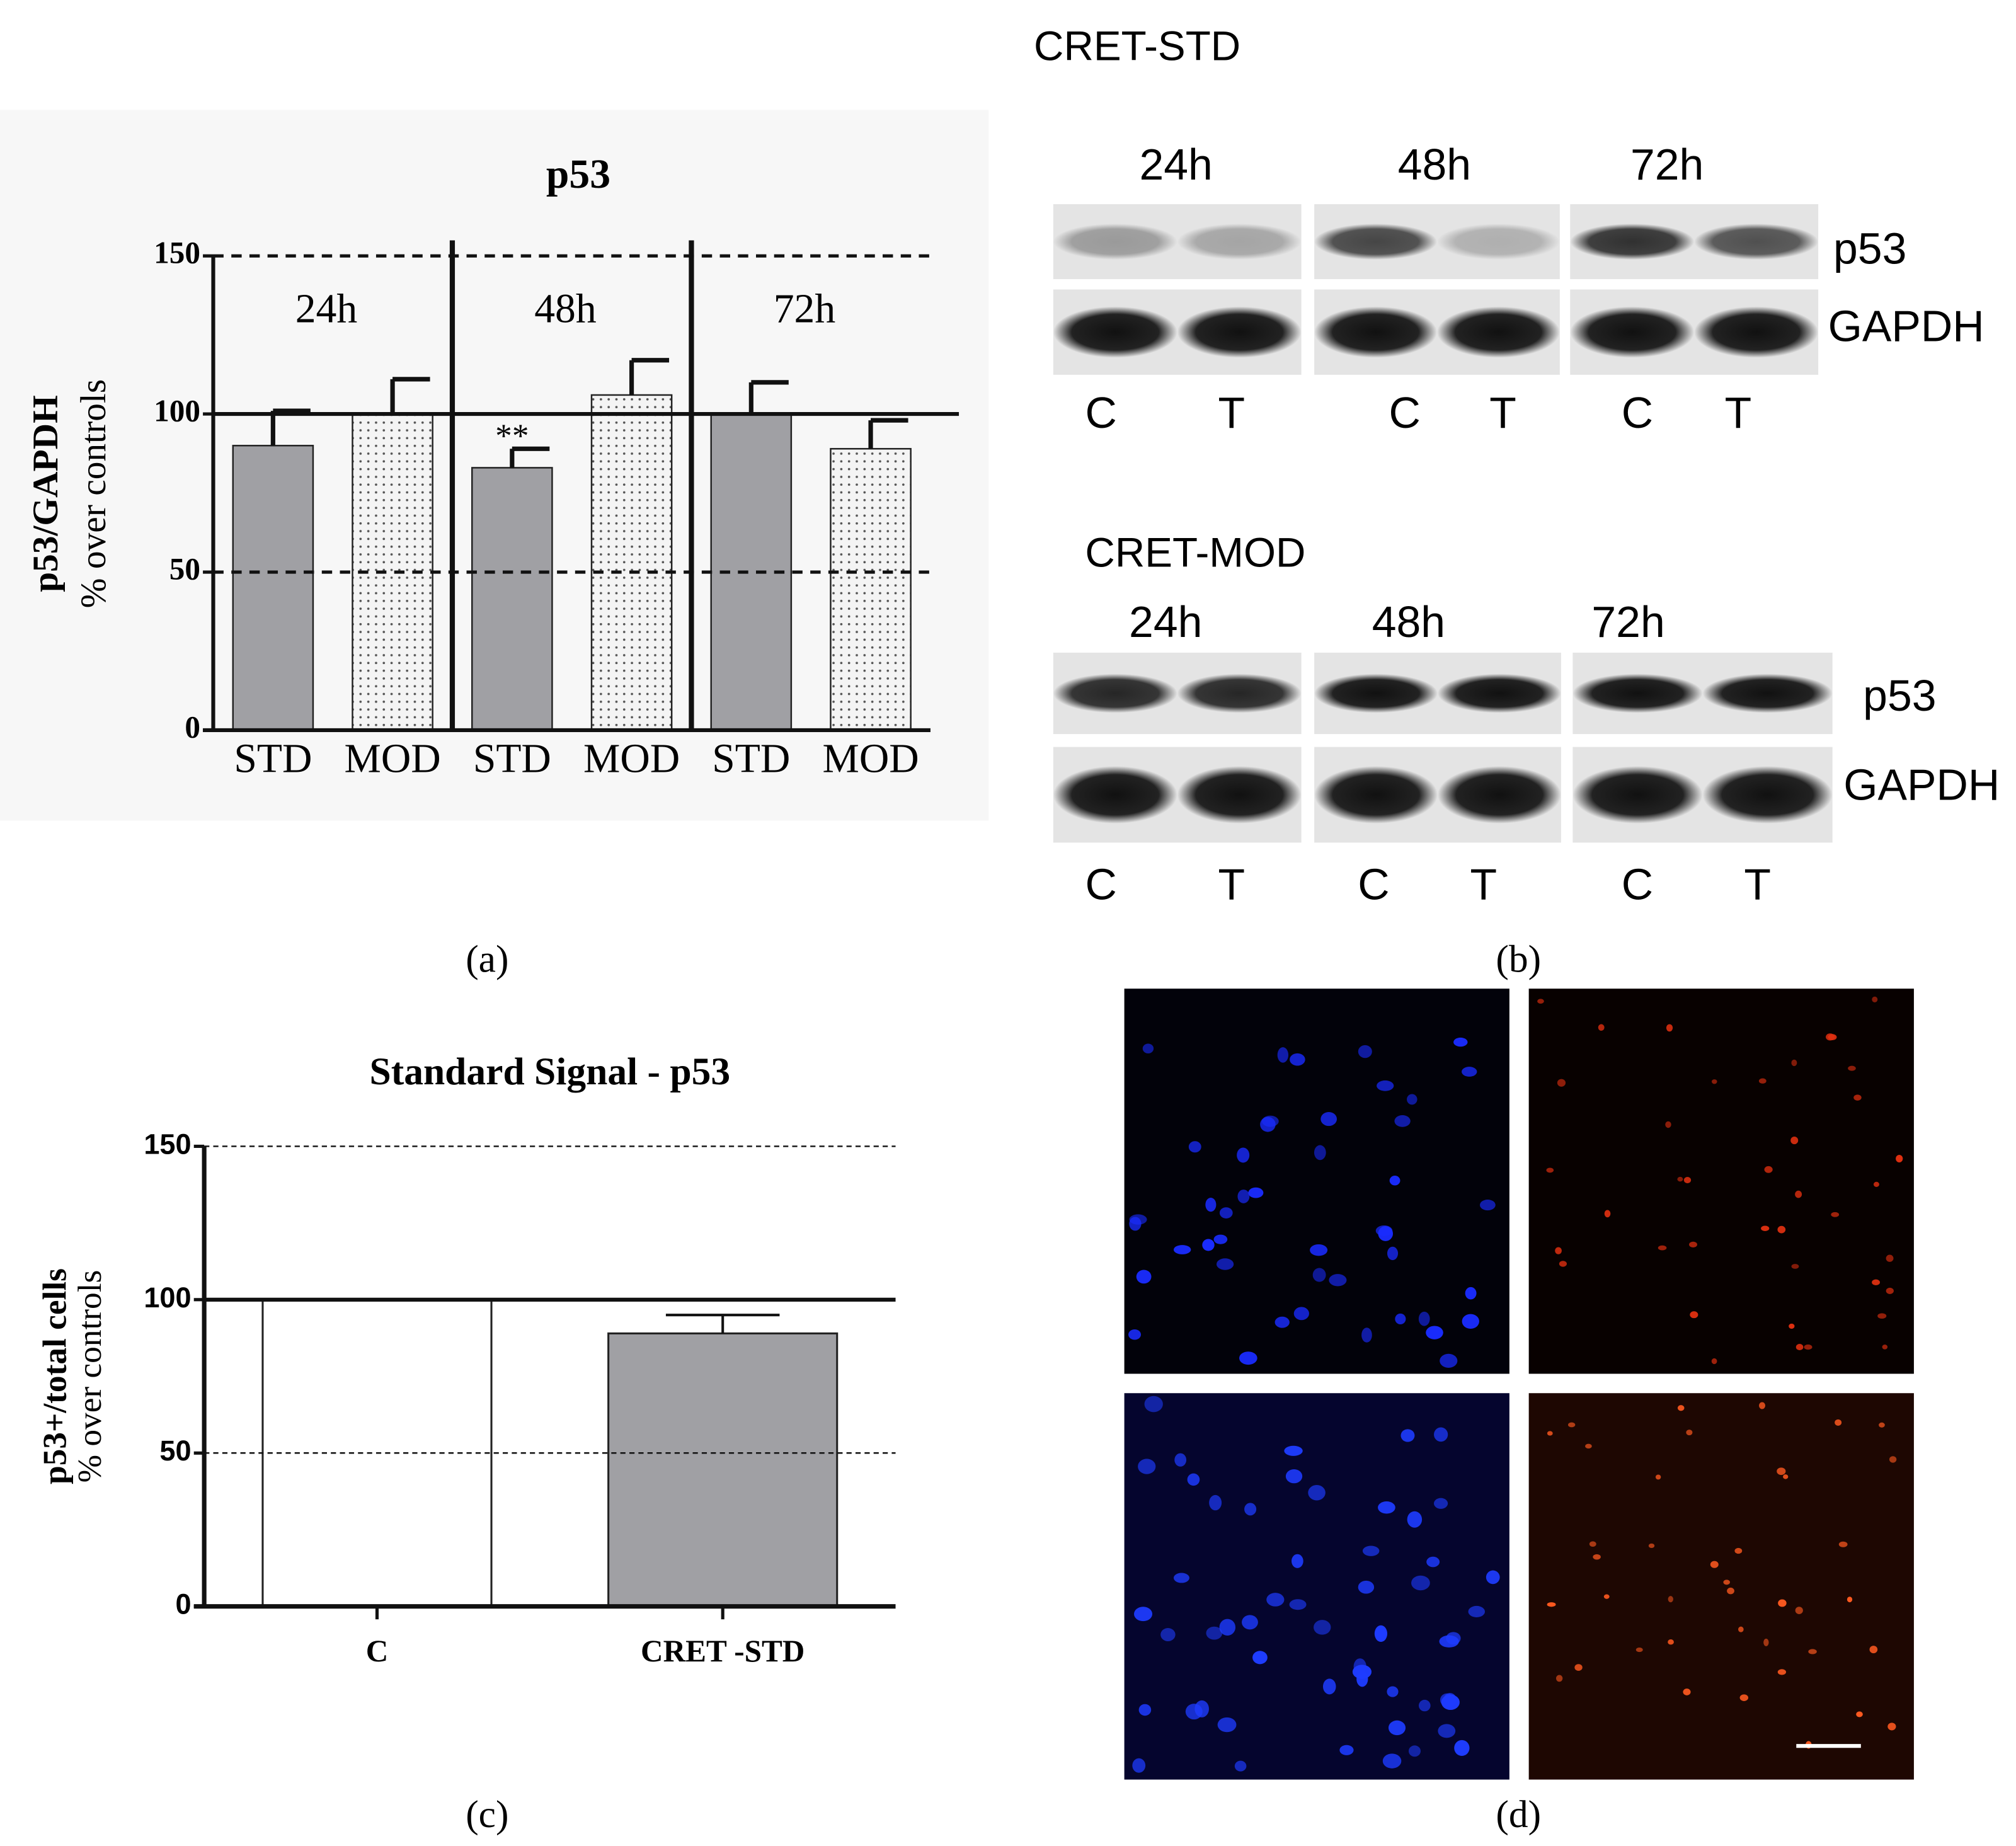  I want to click on x-tick-label: MOD, so click(870, 759).